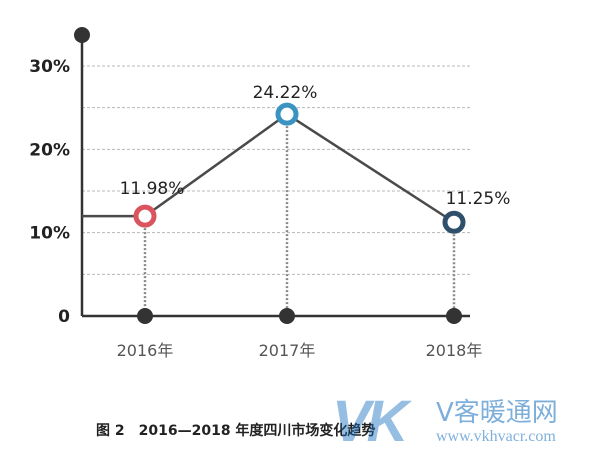 This screenshot has height=472, width=600. I want to click on watermark-url: www.vkhvacr.com, so click(496, 436).